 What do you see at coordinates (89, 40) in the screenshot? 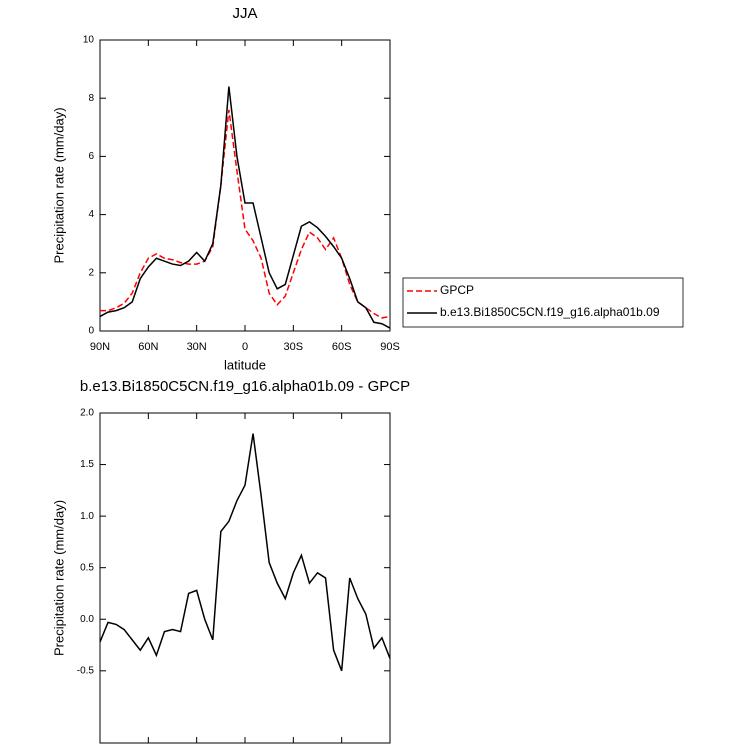
I see `y-tick-label: 10` at bounding box center [89, 40].